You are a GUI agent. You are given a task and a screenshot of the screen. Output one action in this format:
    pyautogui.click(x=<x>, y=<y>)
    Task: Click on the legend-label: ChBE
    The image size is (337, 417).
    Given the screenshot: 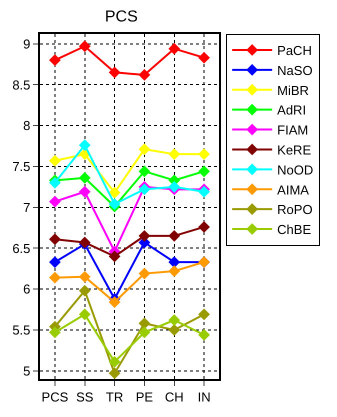 What is the action you would take?
    pyautogui.click(x=294, y=230)
    